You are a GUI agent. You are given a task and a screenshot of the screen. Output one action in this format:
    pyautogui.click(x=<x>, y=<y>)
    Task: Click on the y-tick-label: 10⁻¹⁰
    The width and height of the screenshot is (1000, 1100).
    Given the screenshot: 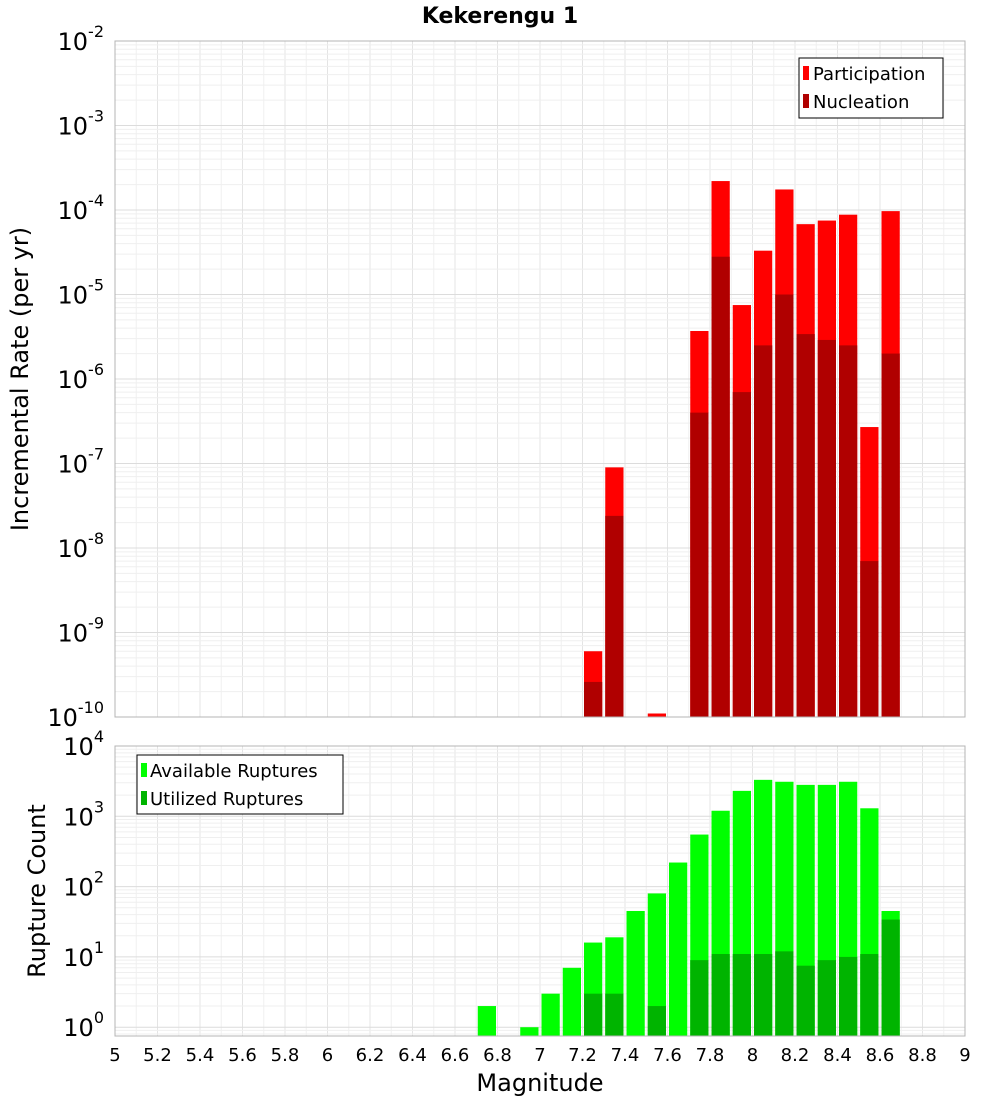 What is the action you would take?
    pyautogui.click(x=75, y=715)
    